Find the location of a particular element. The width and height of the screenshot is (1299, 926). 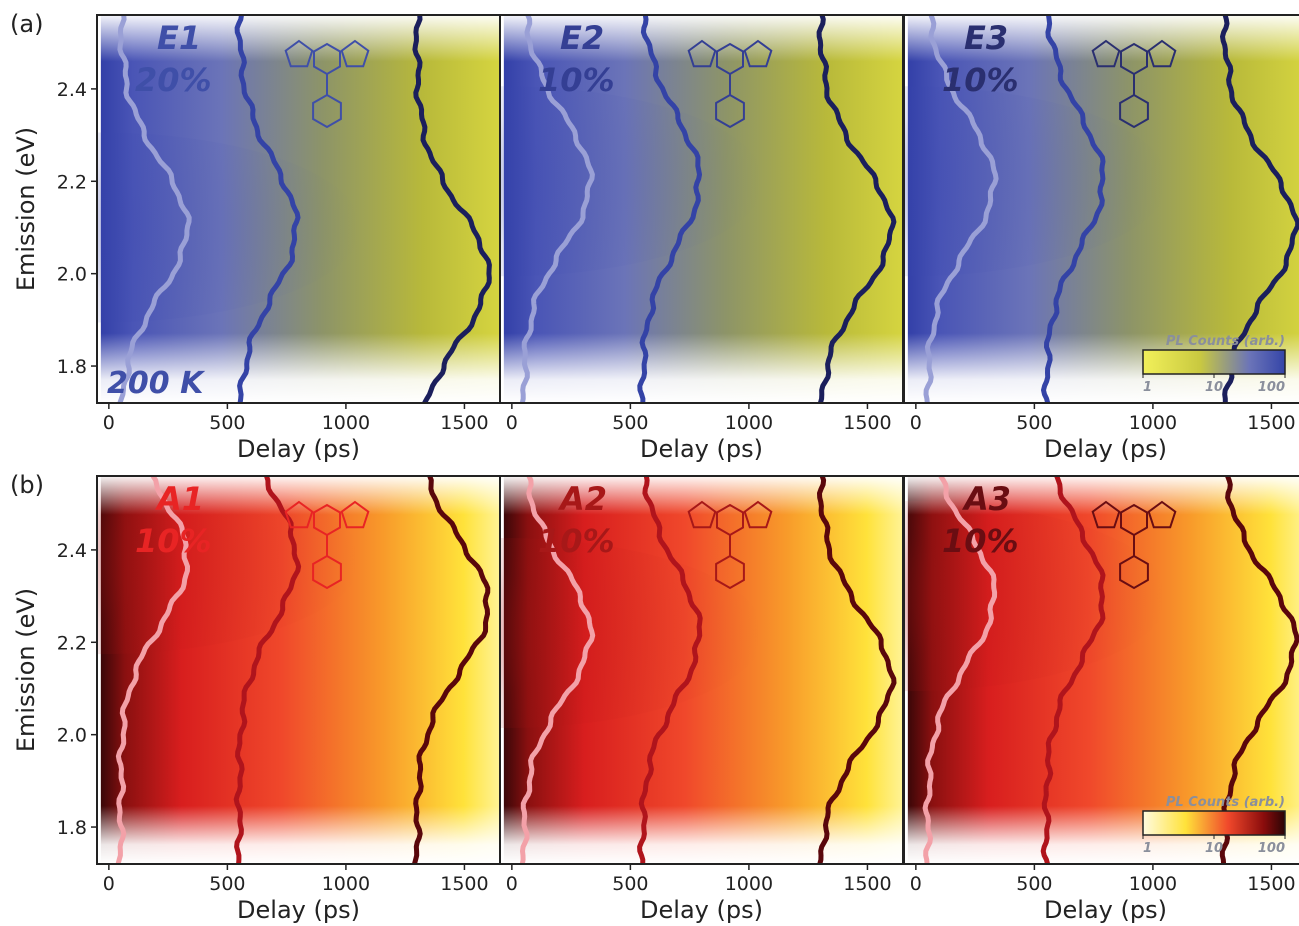

row-letter: (b) is located at coordinates (27, 485).